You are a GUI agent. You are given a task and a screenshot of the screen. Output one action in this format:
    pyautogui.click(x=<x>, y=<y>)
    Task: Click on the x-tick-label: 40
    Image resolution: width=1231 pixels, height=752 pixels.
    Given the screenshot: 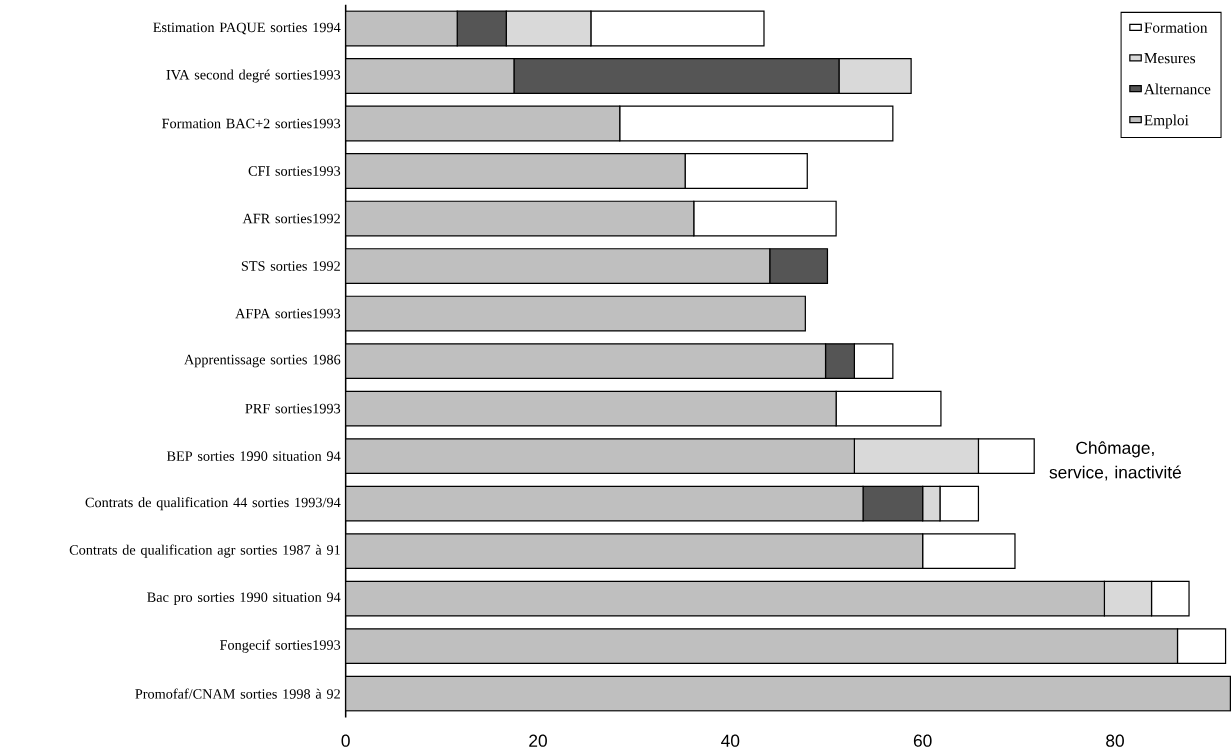 What is the action you would take?
    pyautogui.click(x=730, y=741)
    